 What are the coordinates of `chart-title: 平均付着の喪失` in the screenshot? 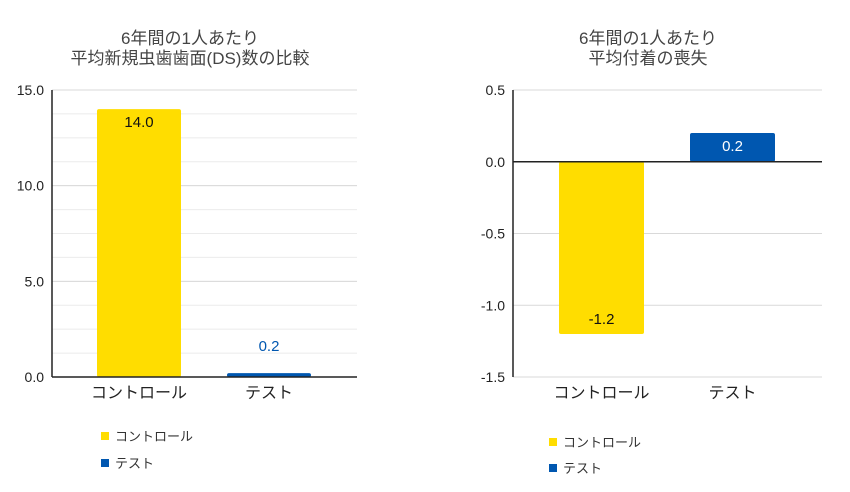 It's located at (648, 58).